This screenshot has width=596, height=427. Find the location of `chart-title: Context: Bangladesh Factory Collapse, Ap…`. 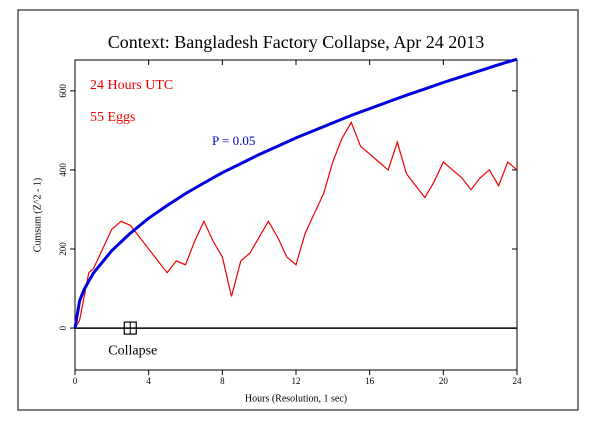

chart-title: Context: Bangladesh Factory Collapse, Ap… is located at coordinates (296, 42).